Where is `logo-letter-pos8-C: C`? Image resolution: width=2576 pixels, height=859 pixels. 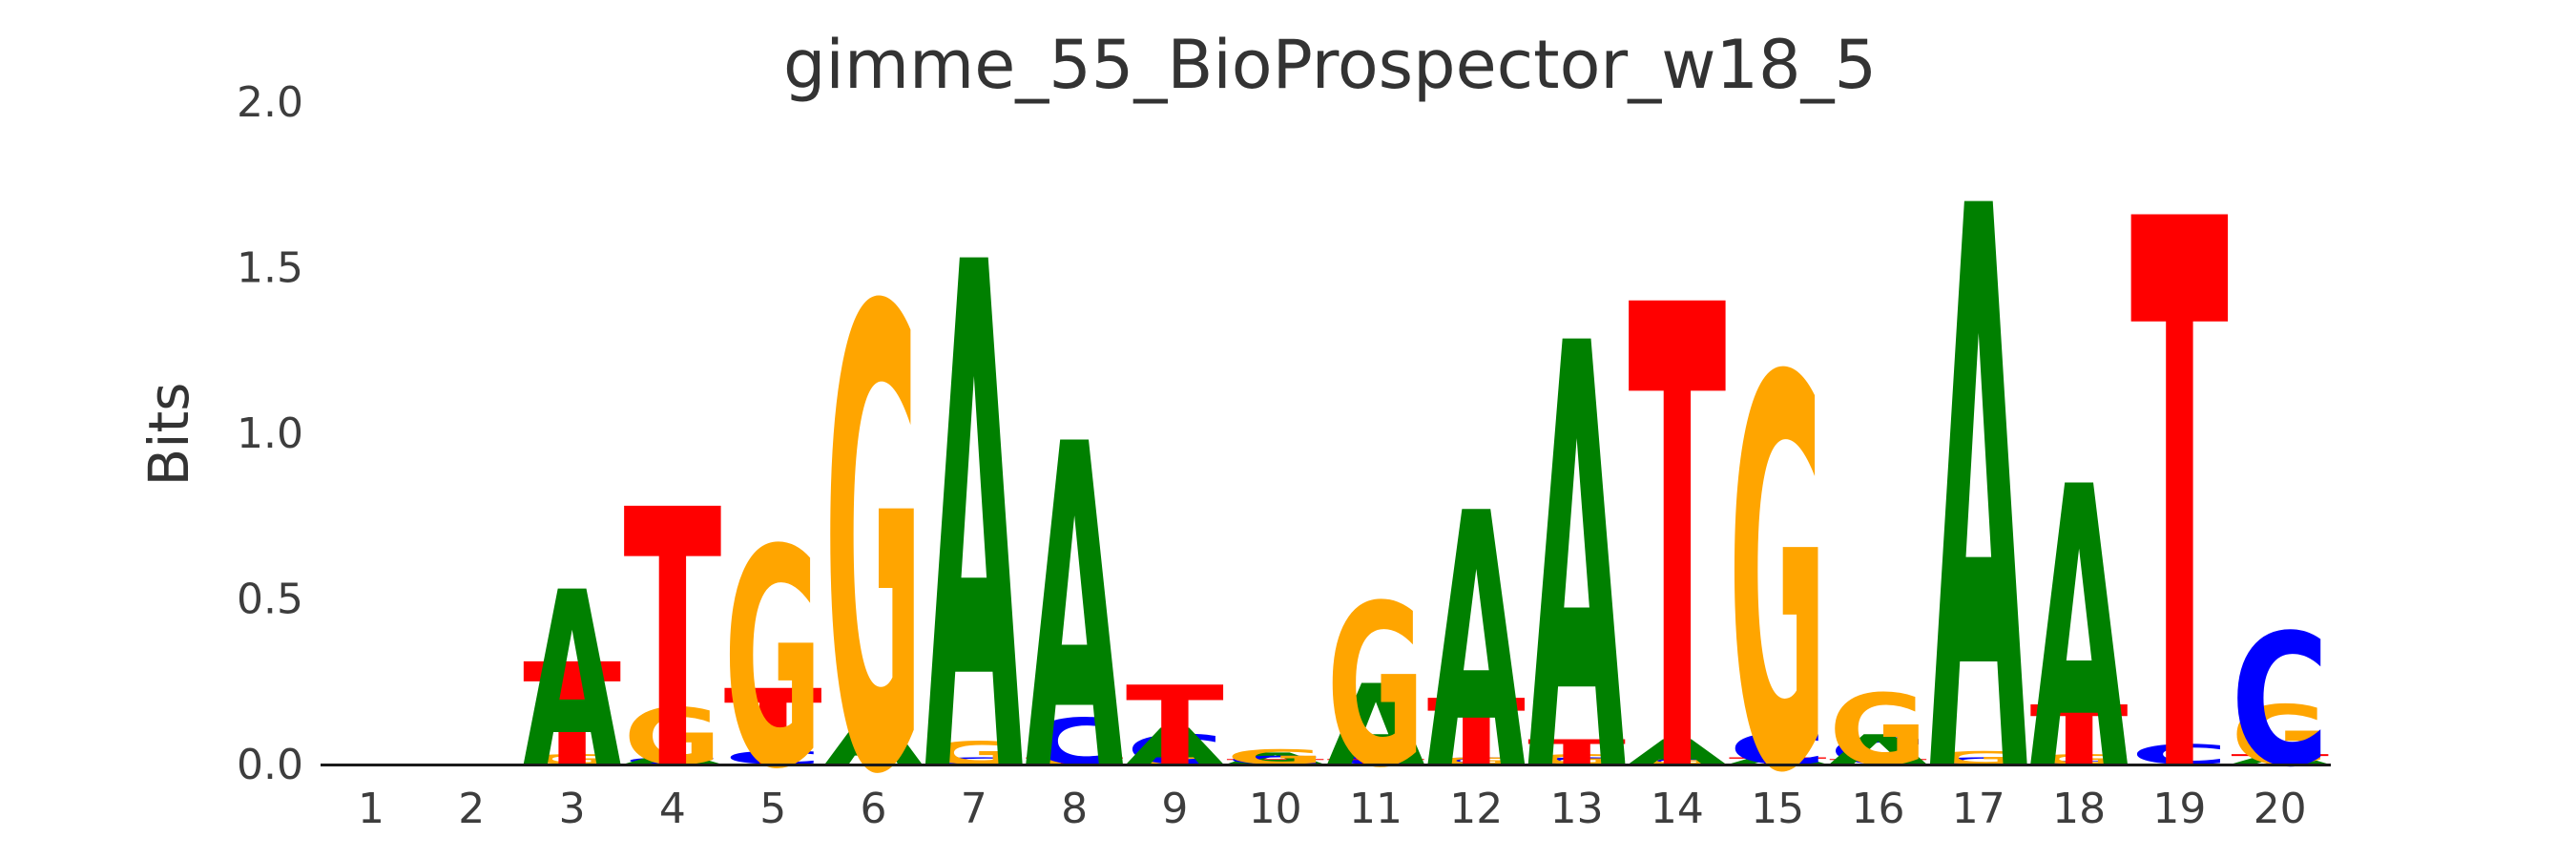 logo-letter-pos8-C: C is located at coordinates (1075, 742).